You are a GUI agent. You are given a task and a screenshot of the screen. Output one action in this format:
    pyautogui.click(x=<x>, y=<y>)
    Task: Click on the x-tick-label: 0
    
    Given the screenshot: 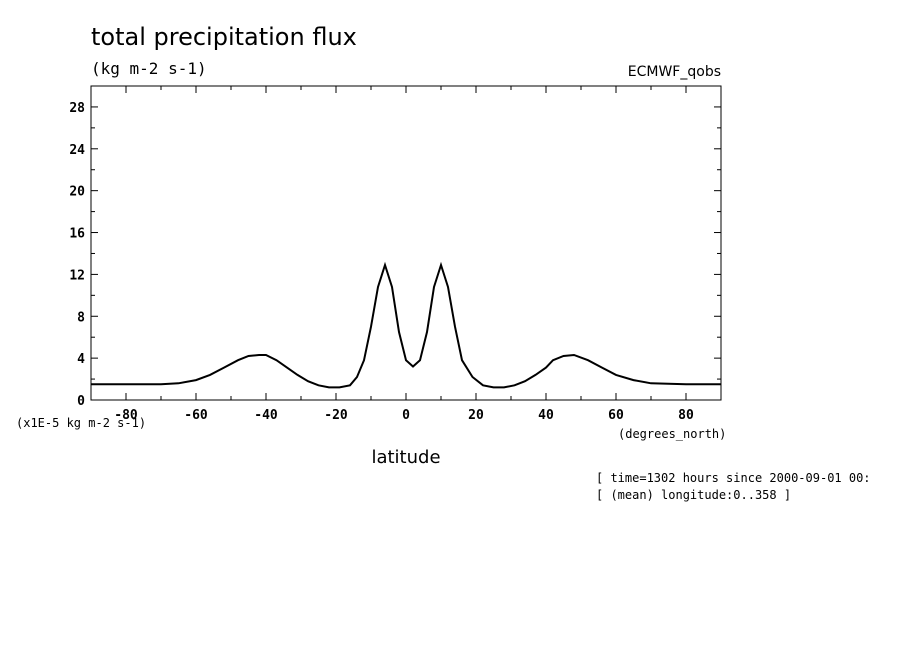 What is the action you would take?
    pyautogui.click(x=406, y=415)
    